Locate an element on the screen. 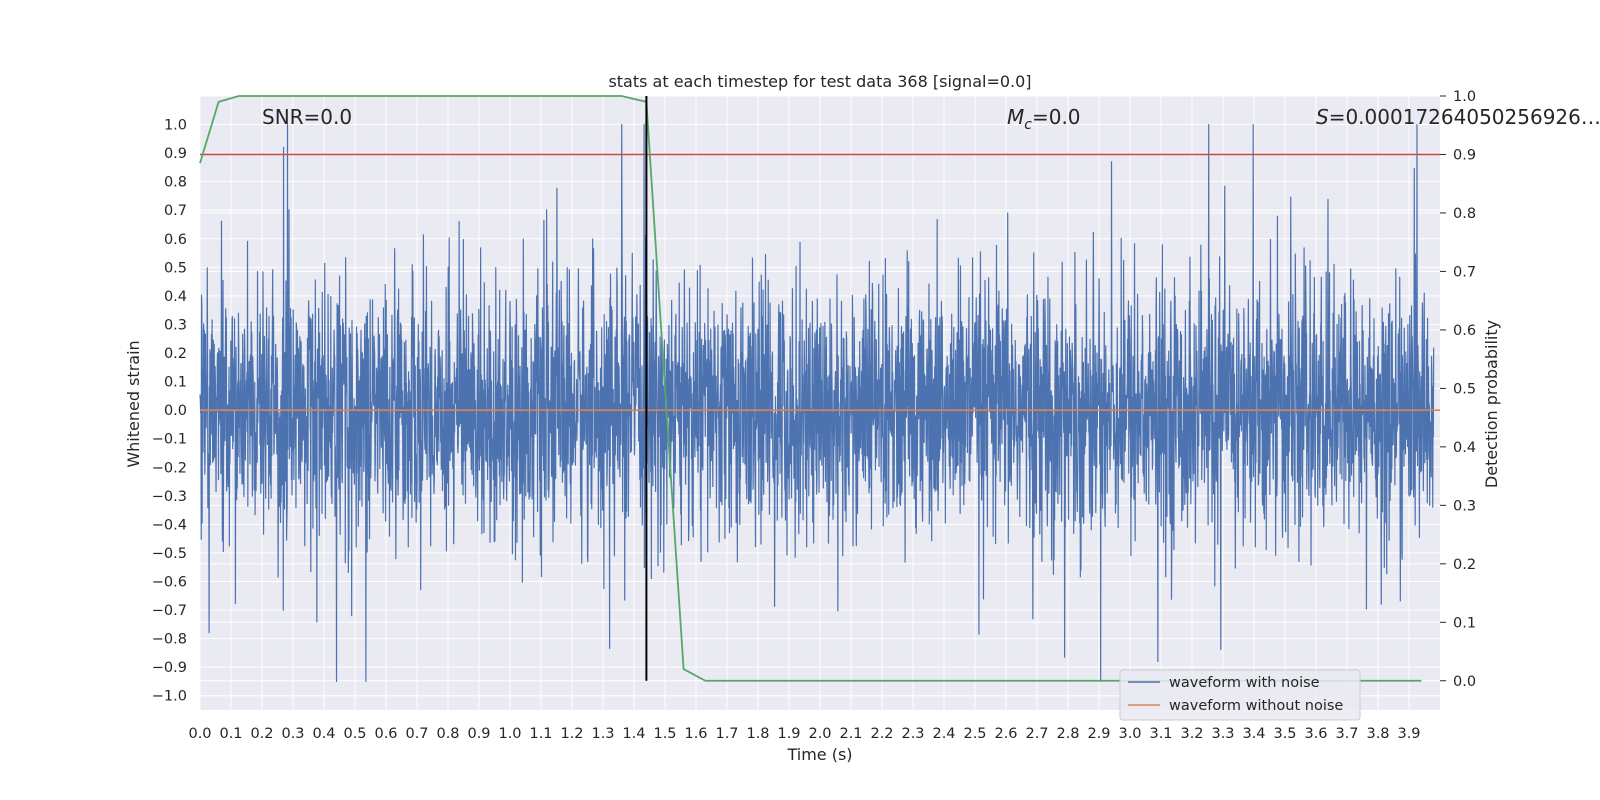  x-tick-label: 1.1 is located at coordinates (540, 734).